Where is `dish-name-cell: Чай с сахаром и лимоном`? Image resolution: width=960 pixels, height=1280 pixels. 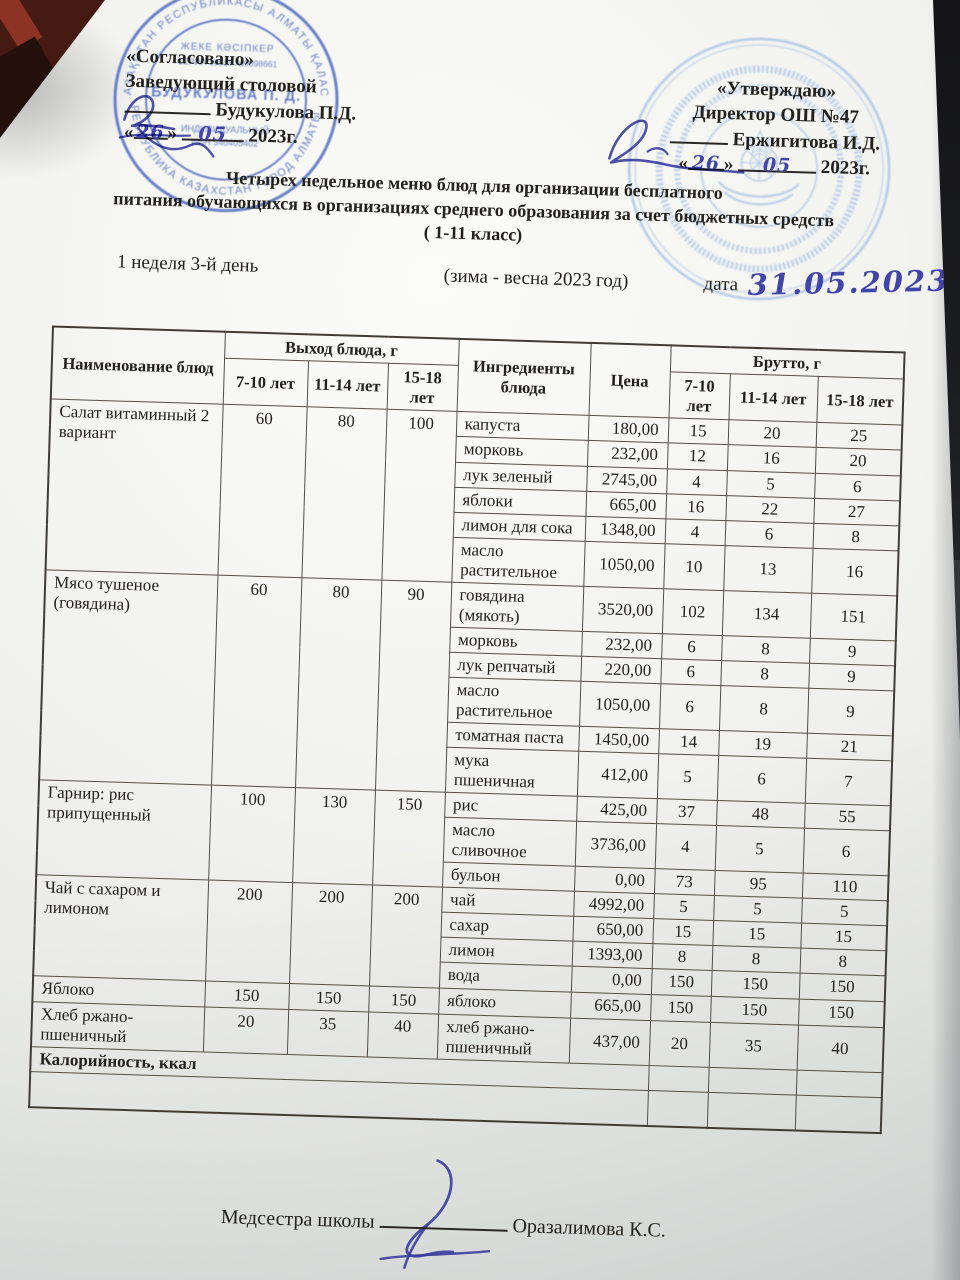 dish-name-cell: Чай с сахаром и лимоном is located at coordinates (121, 928).